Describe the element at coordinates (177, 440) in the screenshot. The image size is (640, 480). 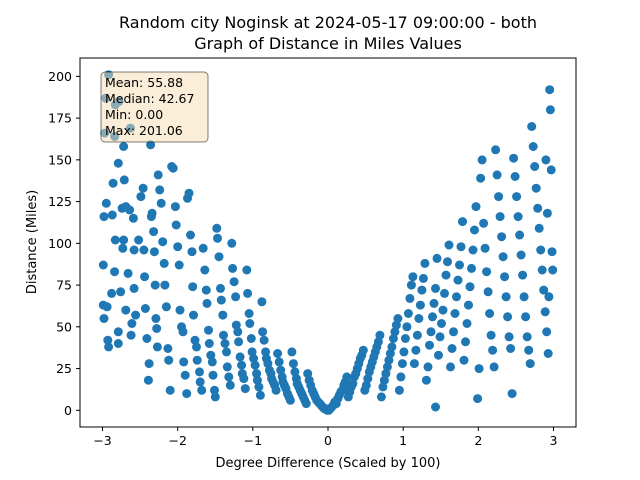
I see `x-tick-label: −2` at that location.